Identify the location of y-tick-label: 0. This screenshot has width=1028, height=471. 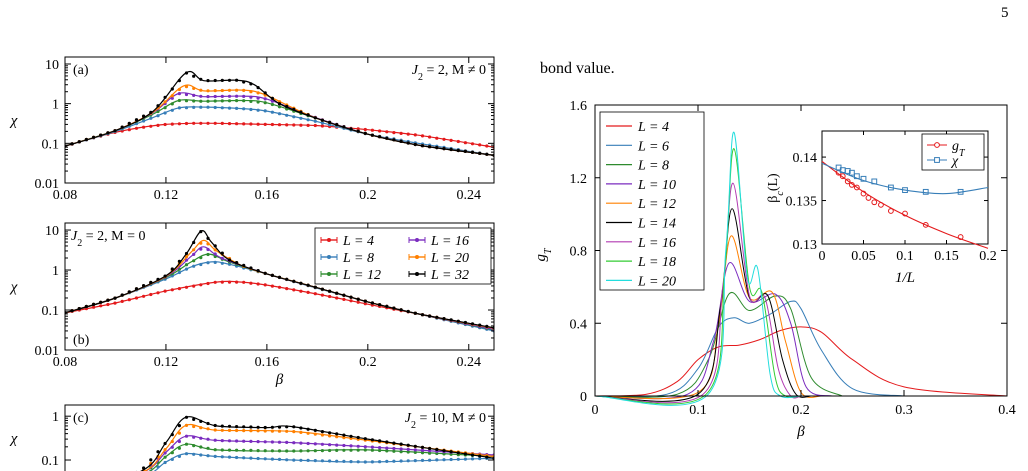
(583, 397).